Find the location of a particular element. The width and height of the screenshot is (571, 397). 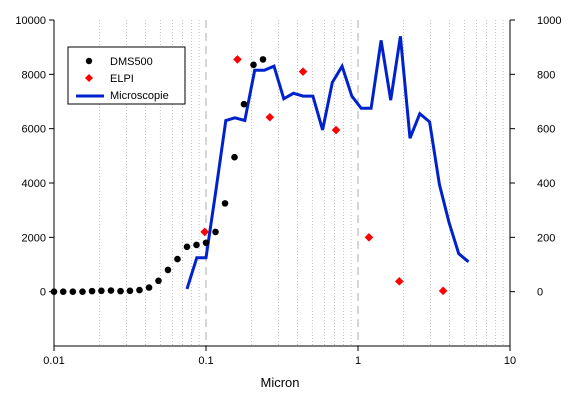

legend: DMS500 ELPI Microscopie is located at coordinates (126, 75).